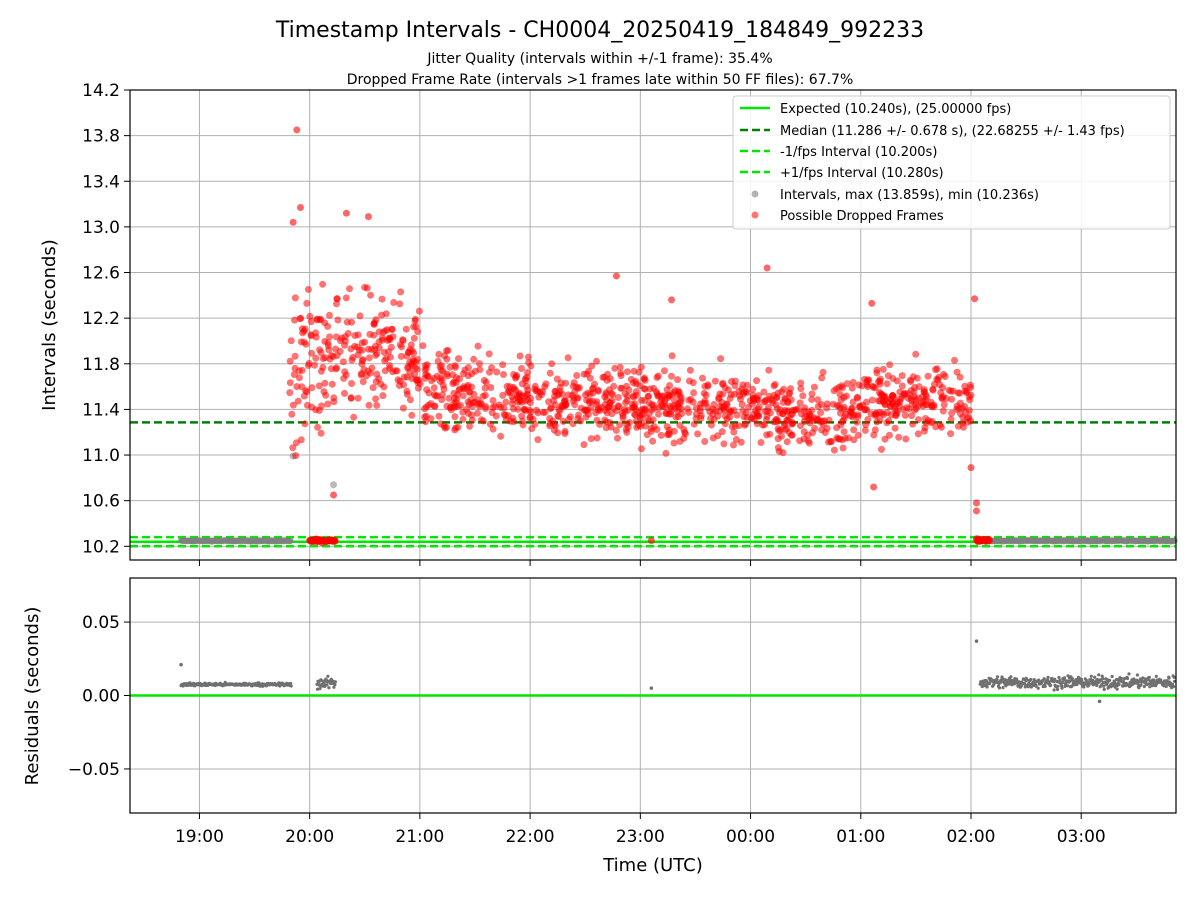 Image resolution: width=1200 pixels, height=900 pixels. Describe the element at coordinates (1174, 540) in the screenshot. I see `interval-point` at that location.